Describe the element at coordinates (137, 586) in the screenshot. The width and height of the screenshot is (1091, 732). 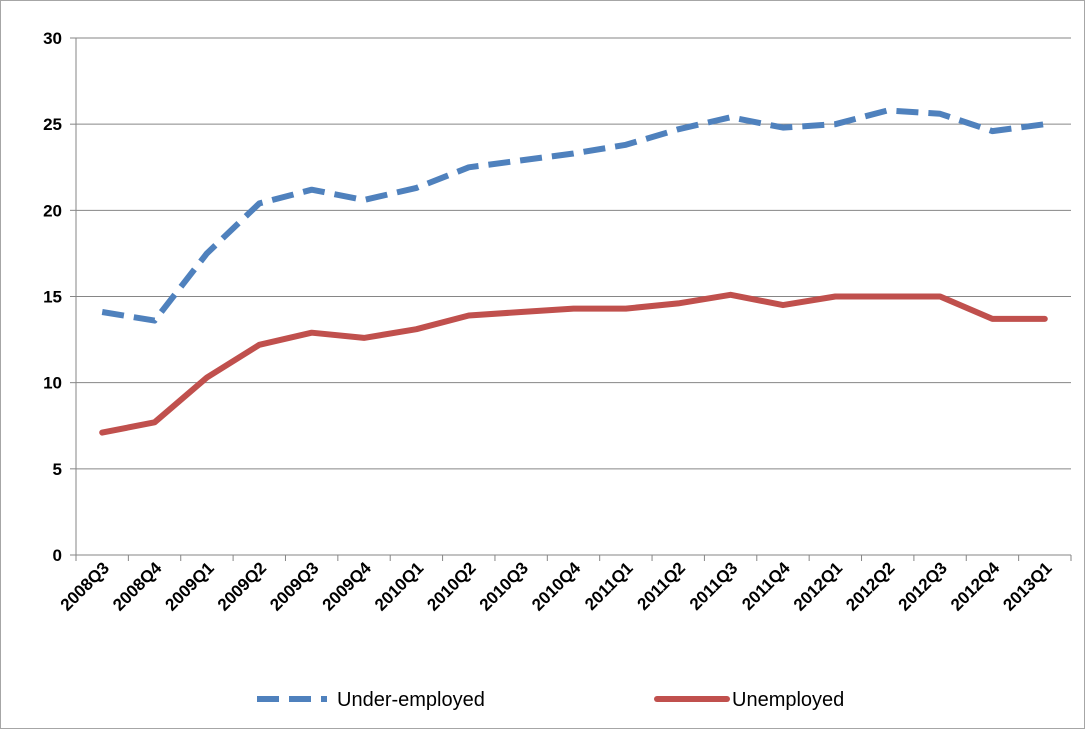
I see `x-tick-label: 2008Q4` at that location.